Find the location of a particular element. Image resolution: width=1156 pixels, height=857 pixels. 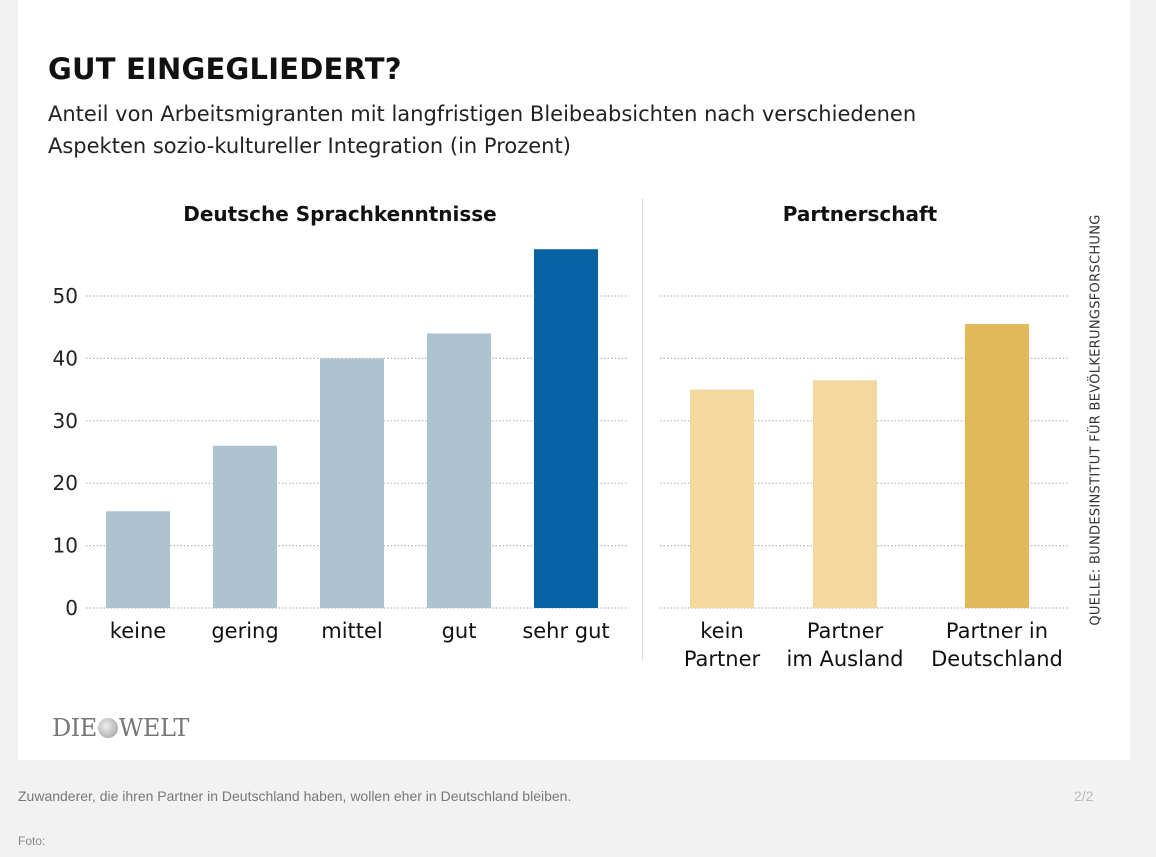

y-tick-label: 30 is located at coordinates (65, 421).